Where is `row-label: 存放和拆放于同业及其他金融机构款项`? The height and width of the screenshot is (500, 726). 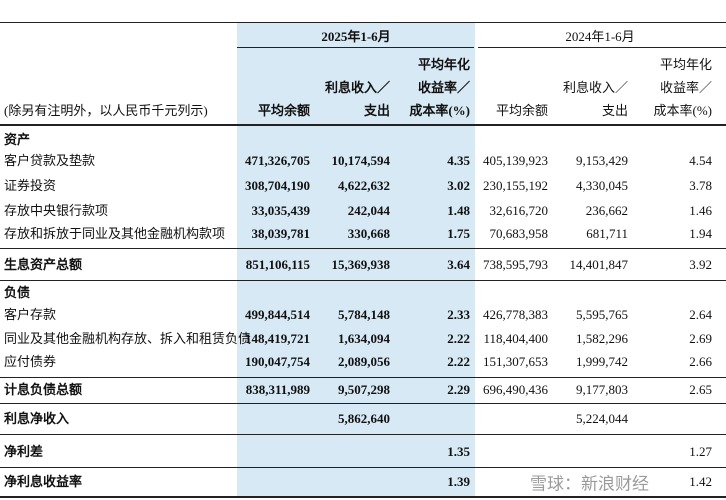
row-label: 存放和拆放于同业及其他金融机构款项 is located at coordinates (115, 233).